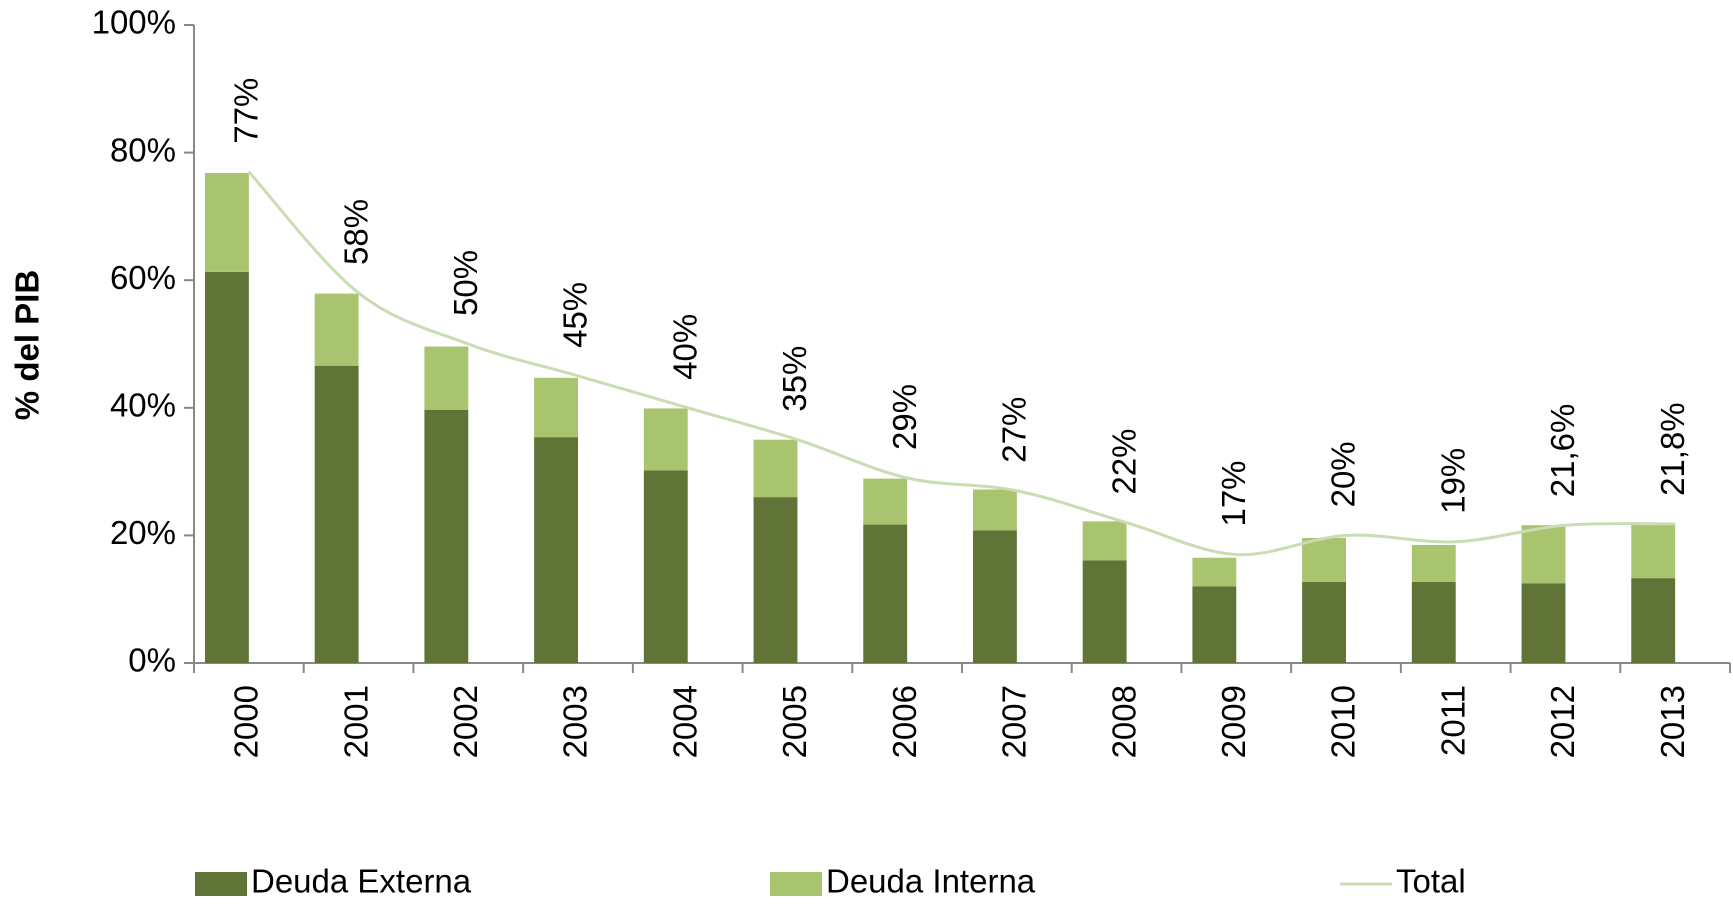 This screenshot has width=1733, height=904. What do you see at coordinates (1431, 881) in the screenshot?
I see `legend-label: Total` at bounding box center [1431, 881].